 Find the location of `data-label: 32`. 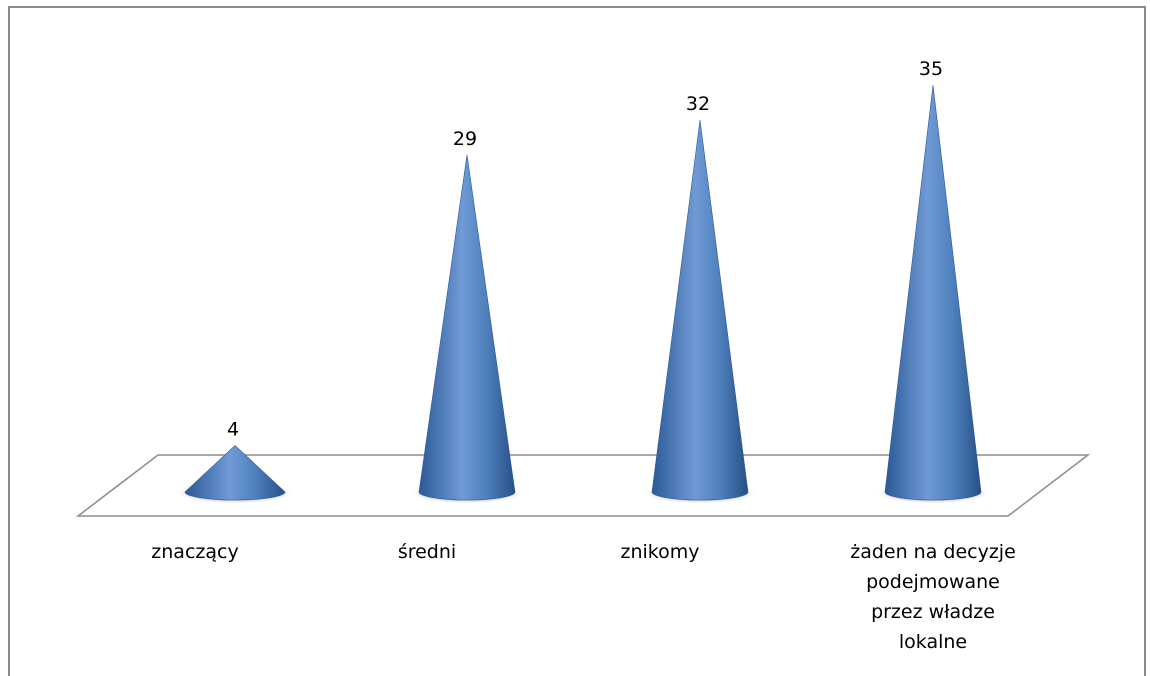

data-label: 32 is located at coordinates (698, 104).